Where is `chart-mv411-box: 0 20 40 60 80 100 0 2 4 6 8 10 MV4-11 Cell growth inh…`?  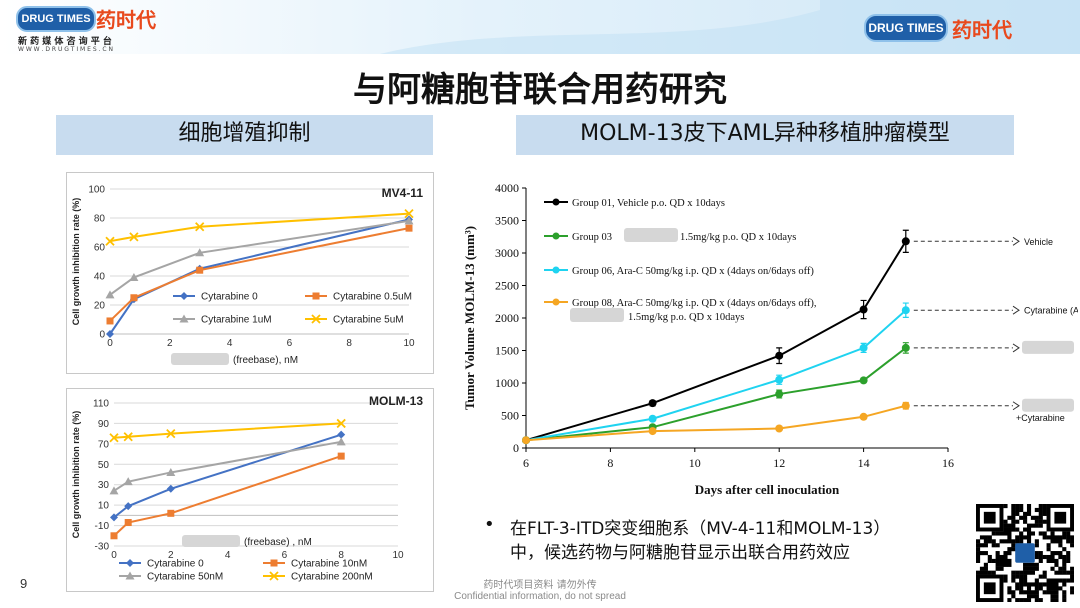 chart-mv411-box: 0 20 40 60 80 100 0 2 4 6 8 10 MV4-11 Cell growth inh… is located at coordinates (250, 273).